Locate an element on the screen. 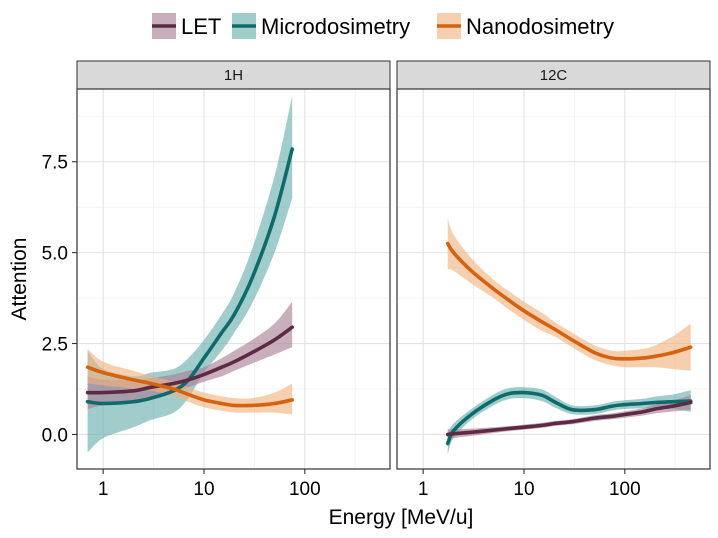 The width and height of the screenshot is (718, 538). legend-item-let: LET is located at coordinates (186, 26).